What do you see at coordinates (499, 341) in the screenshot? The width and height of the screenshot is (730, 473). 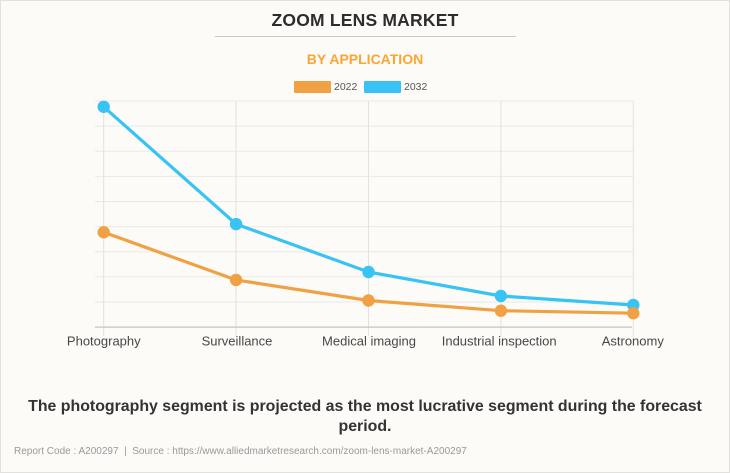 I see `svg-text: Industrial inspection` at bounding box center [499, 341].